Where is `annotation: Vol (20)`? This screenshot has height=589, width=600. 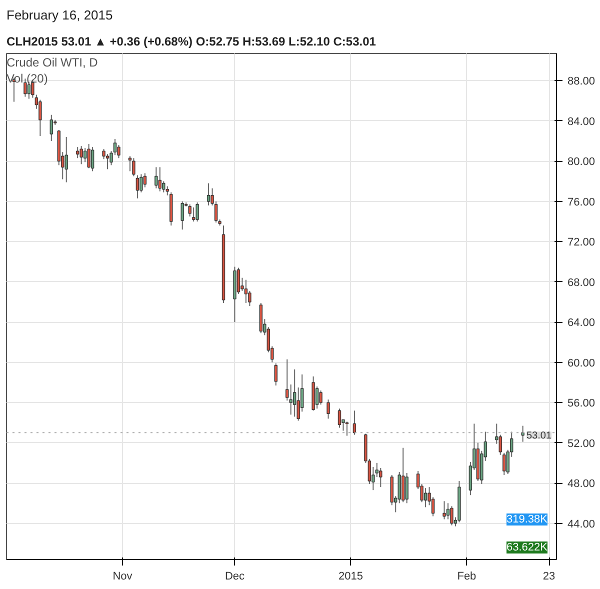 annotation: Vol (20) is located at coordinates (27, 79).